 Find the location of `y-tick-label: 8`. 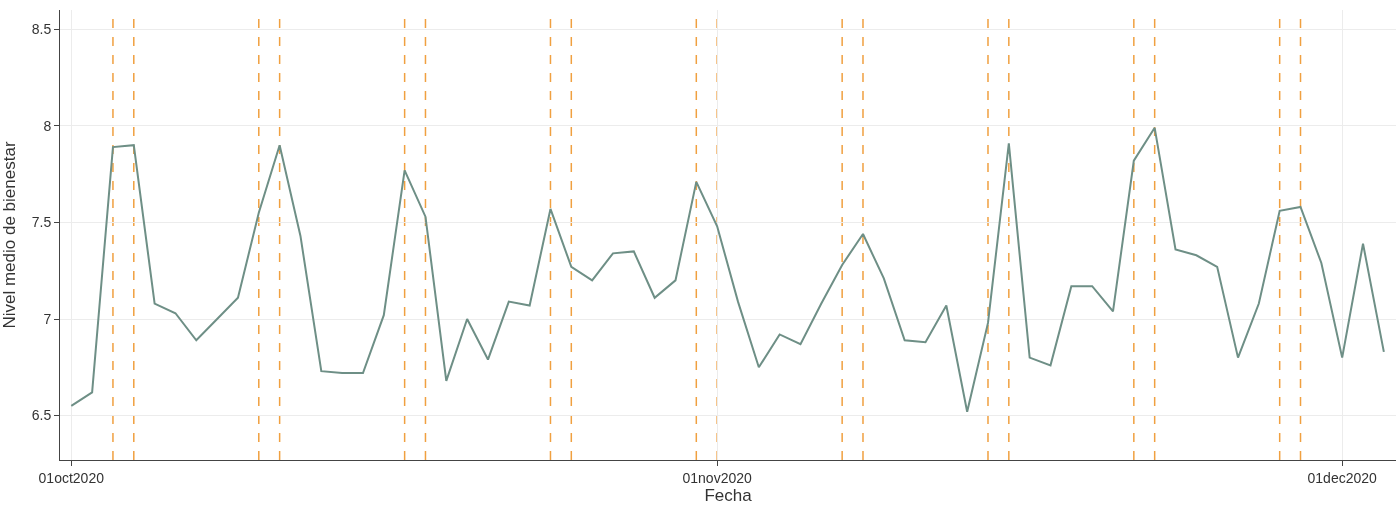

y-tick-label: 8 is located at coordinates (47, 125).